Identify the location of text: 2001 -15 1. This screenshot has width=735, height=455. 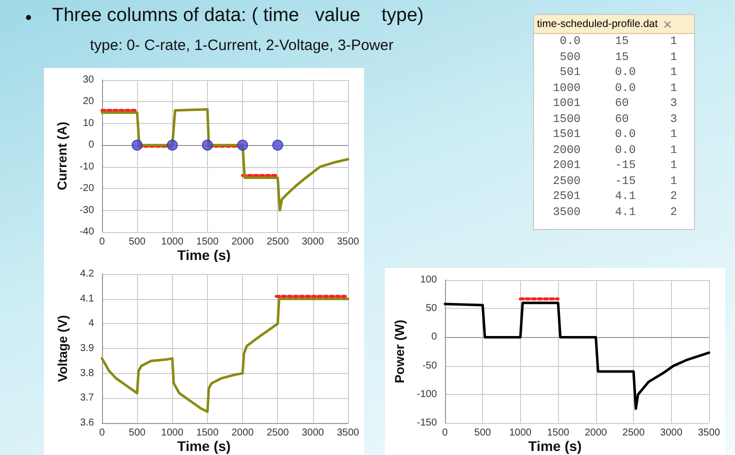
(615, 166).